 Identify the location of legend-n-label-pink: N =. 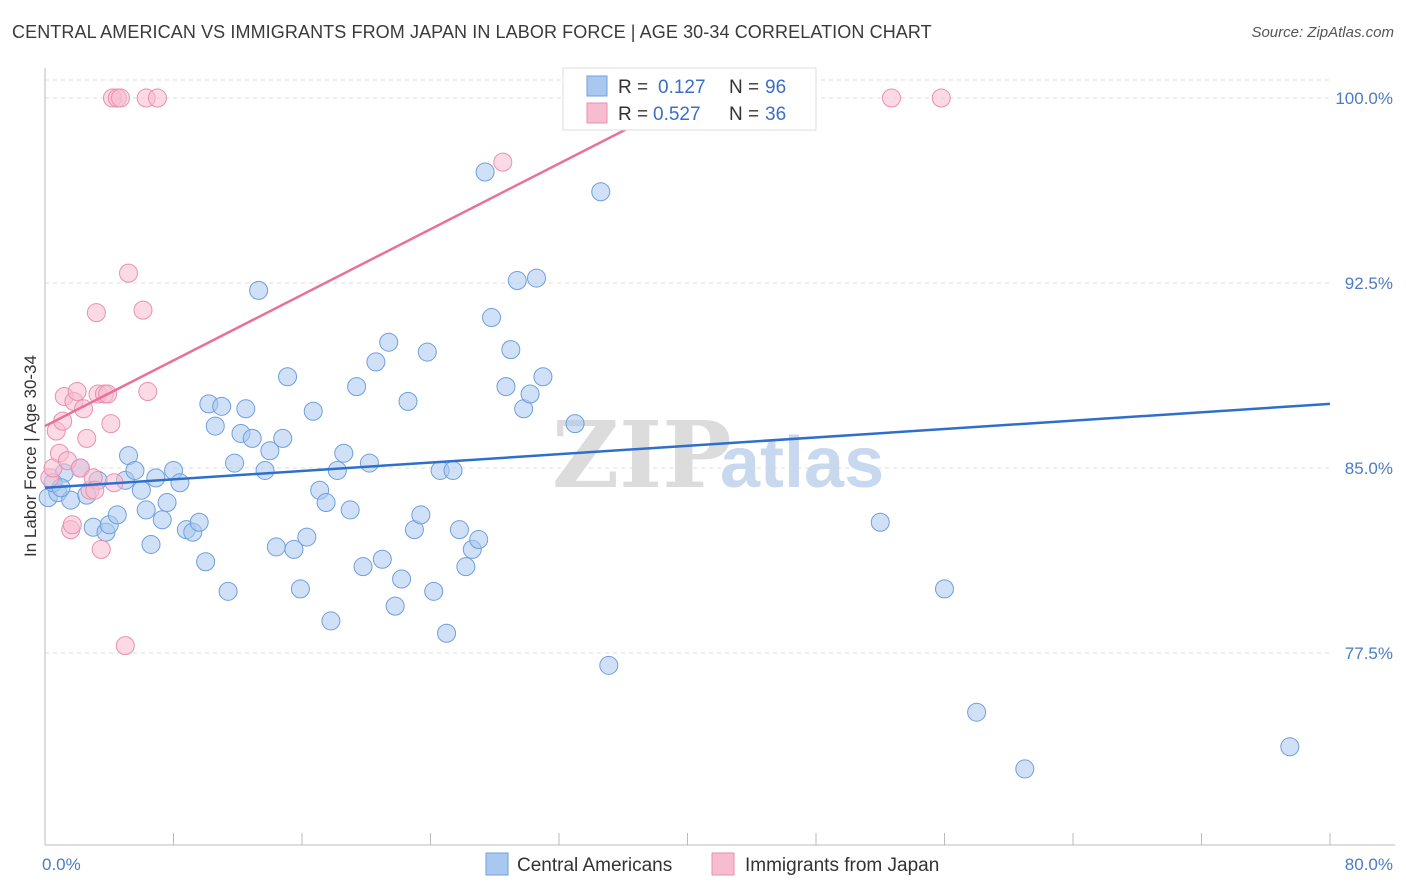
(744, 114).